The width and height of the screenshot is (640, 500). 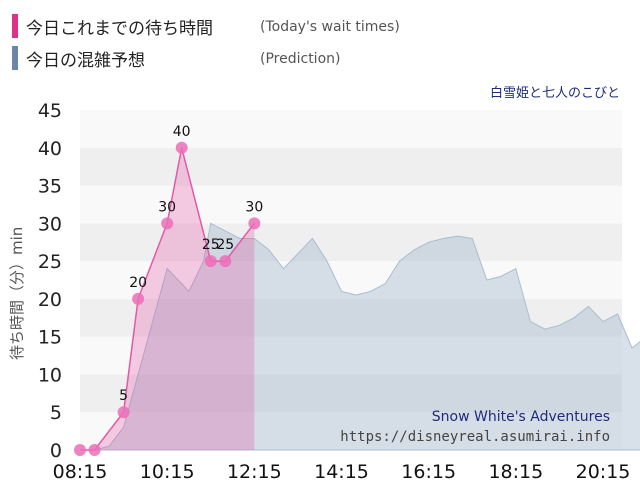 What do you see at coordinates (218, 59) in the screenshot?
I see `legend-item-prediction: 今日の混雑予想 (Prediction)` at bounding box center [218, 59].